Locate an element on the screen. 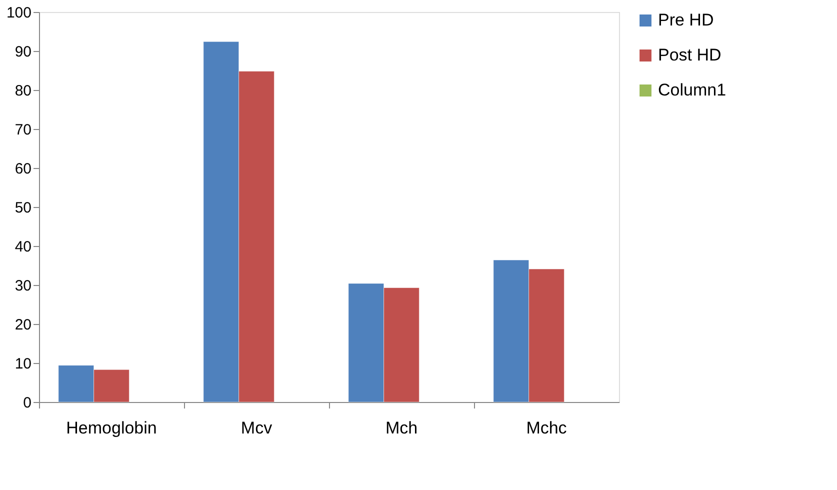 The height and width of the screenshot is (490, 837). y-tick-label: 0 is located at coordinates (27, 403).